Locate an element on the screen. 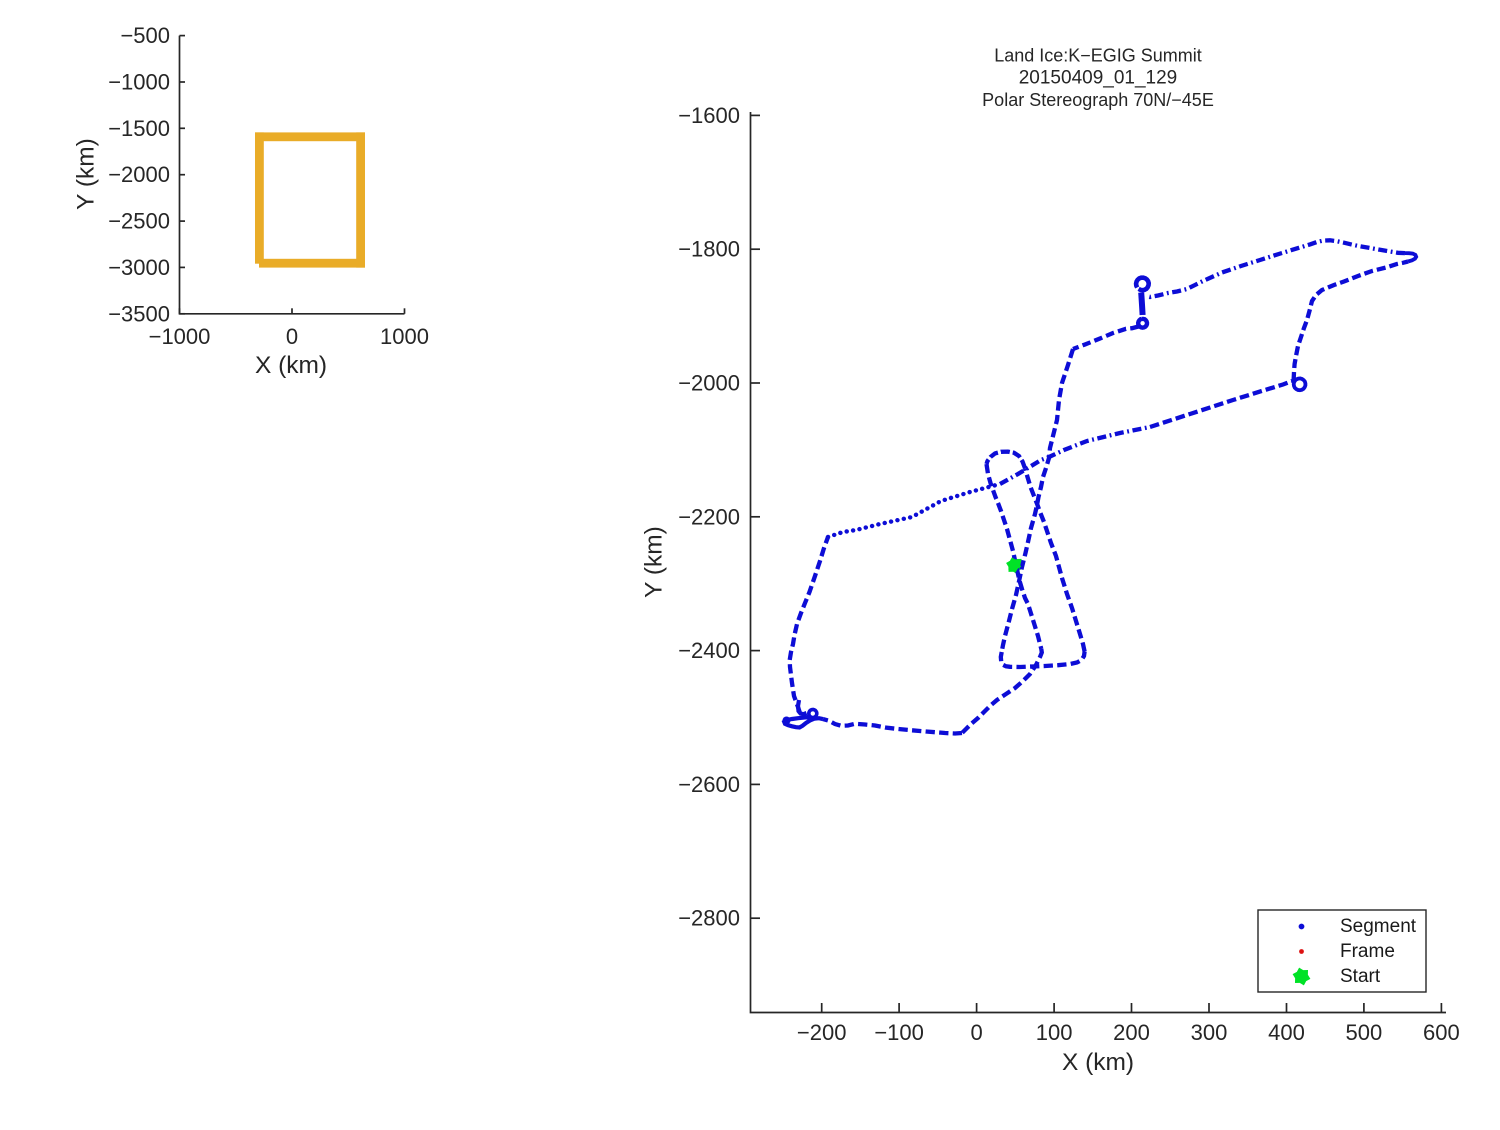 The width and height of the screenshot is (1500, 1130). svg-text: −3000 is located at coordinates (139, 267).